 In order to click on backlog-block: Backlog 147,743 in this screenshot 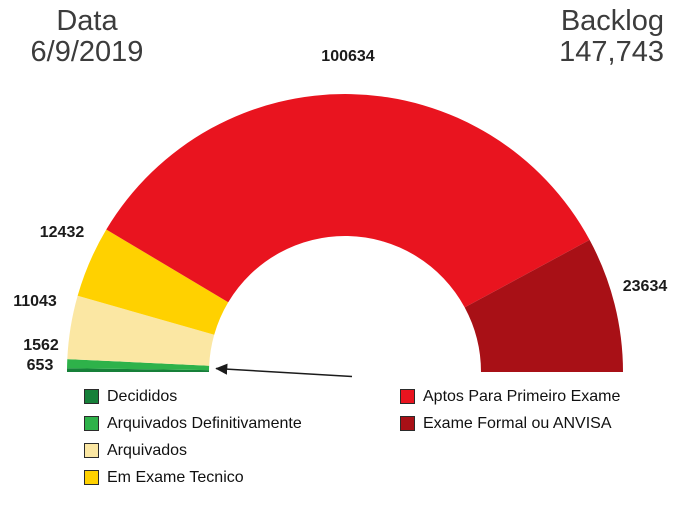, I will do `click(611, 37)`.